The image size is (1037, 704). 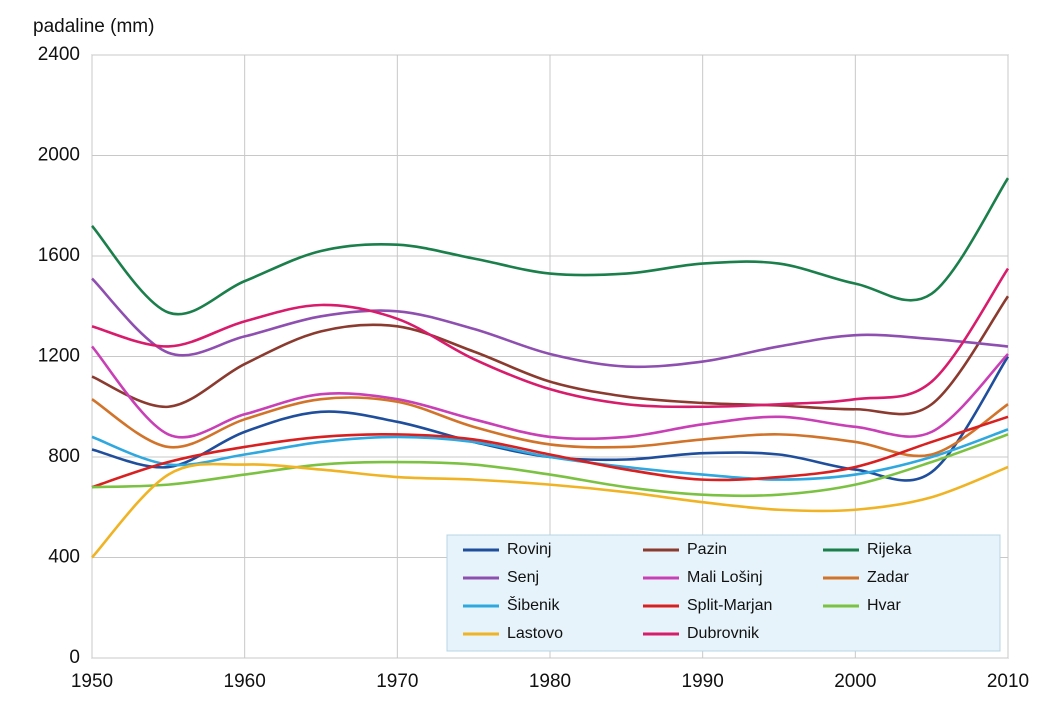 What do you see at coordinates (707, 549) in the screenshot?
I see `legend-label: Pazin` at bounding box center [707, 549].